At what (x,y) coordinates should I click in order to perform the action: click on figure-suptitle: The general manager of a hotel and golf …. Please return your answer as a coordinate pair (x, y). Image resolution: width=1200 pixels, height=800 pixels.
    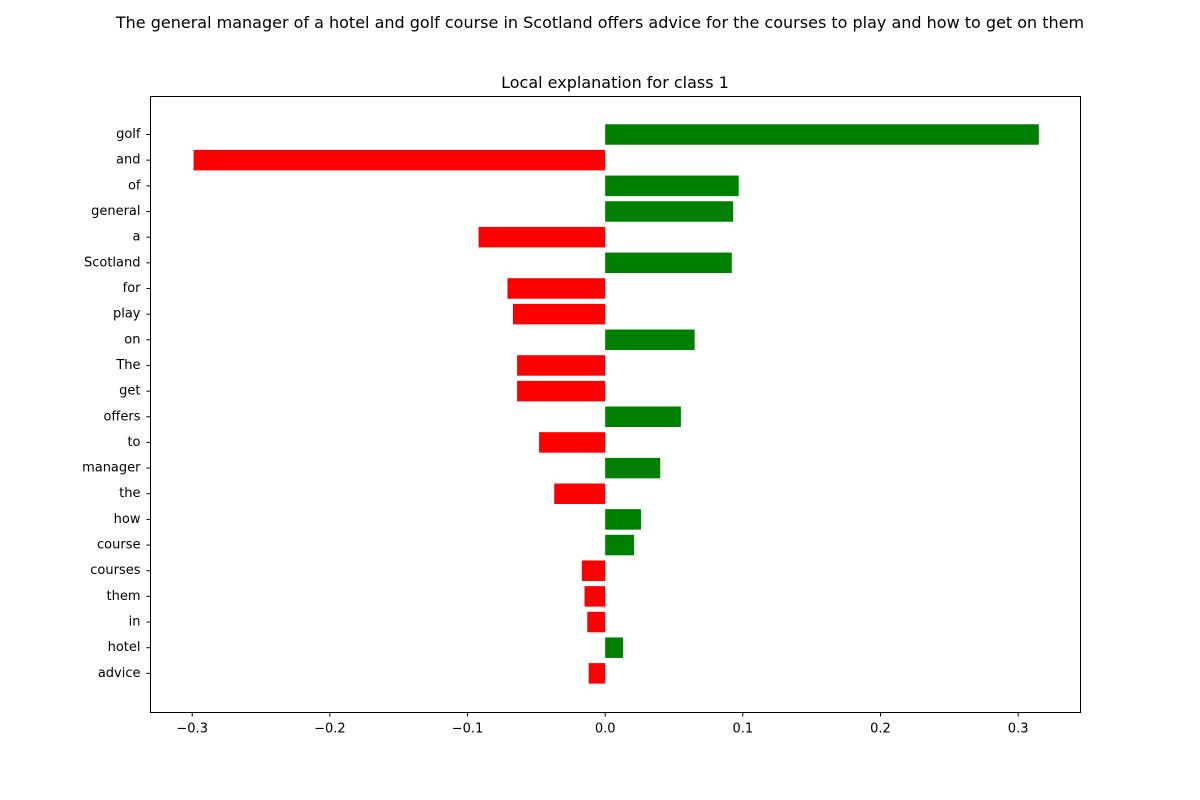
    Looking at the image, I should click on (600, 22).